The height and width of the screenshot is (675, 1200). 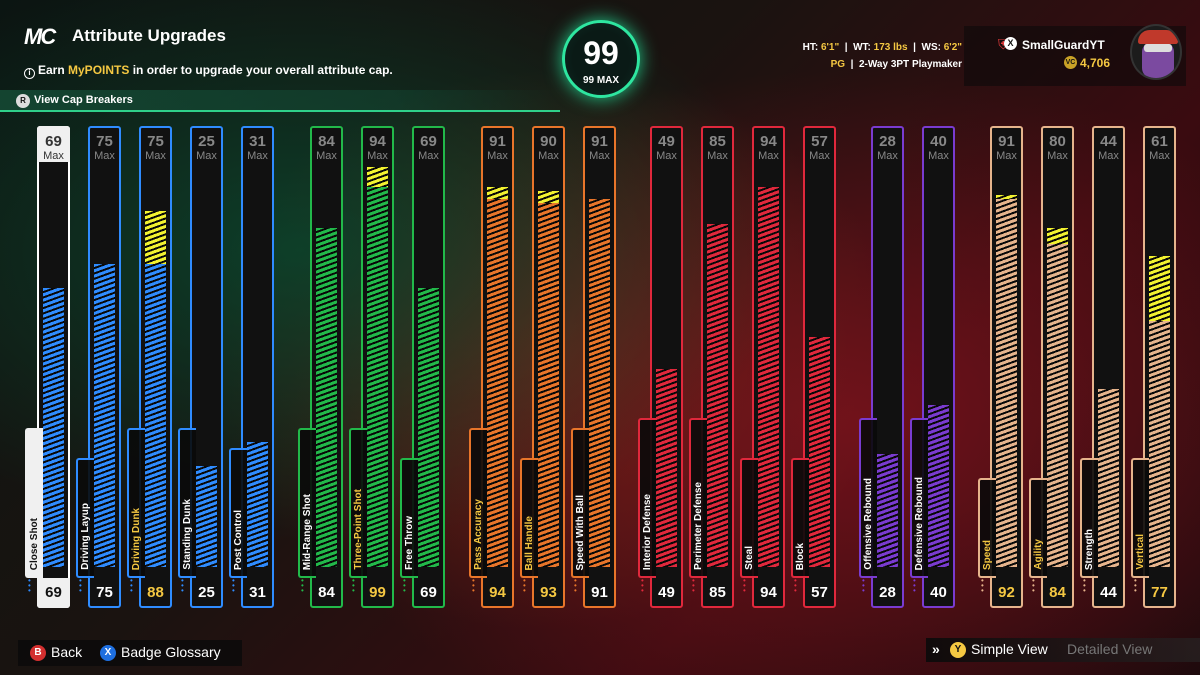 What do you see at coordinates (85, 536) in the screenshot?
I see `attribute-label: Driving Layup` at bounding box center [85, 536].